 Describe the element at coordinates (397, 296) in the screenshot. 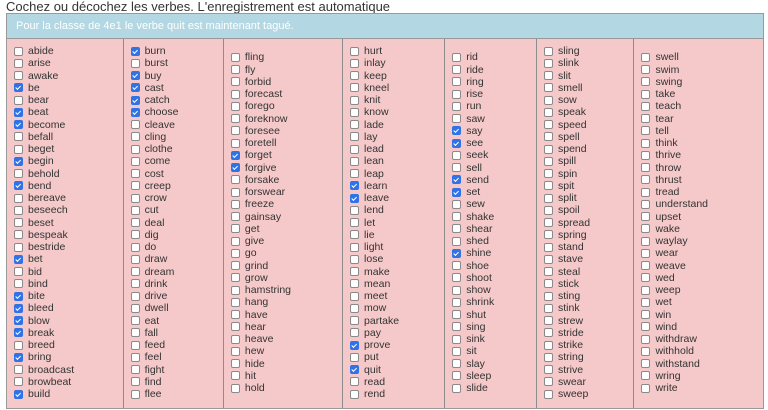

I see `verb-item-meet: meet` at that location.